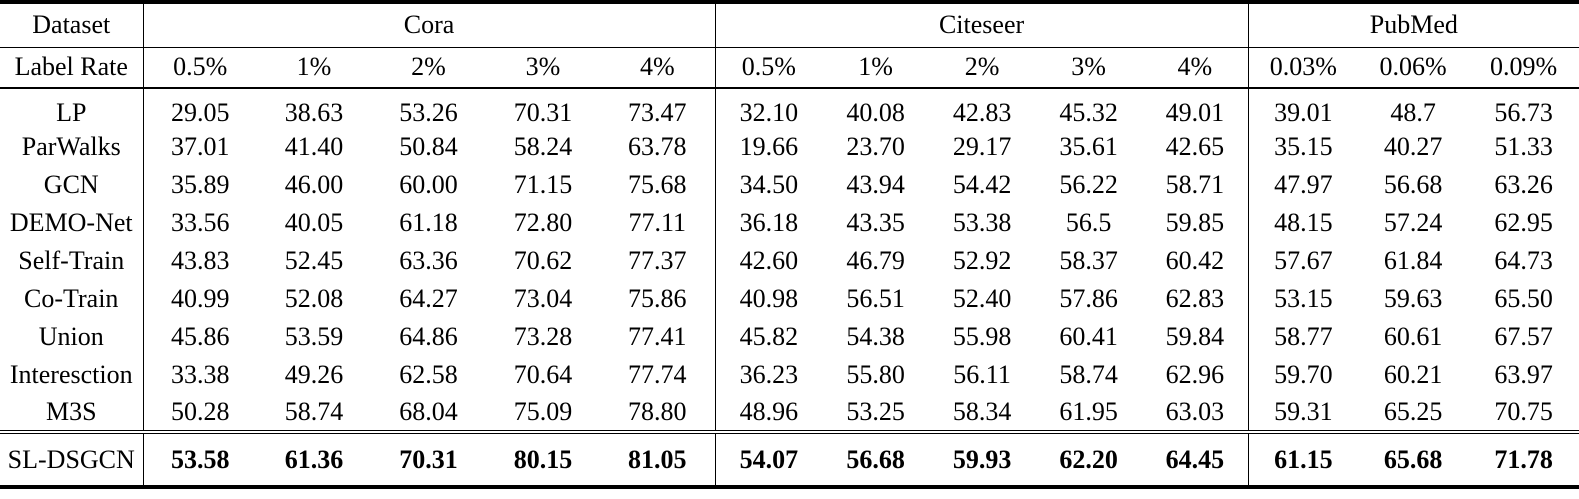 The image size is (1579, 499). I want to click on value-cell: 59.93, so click(982, 458).